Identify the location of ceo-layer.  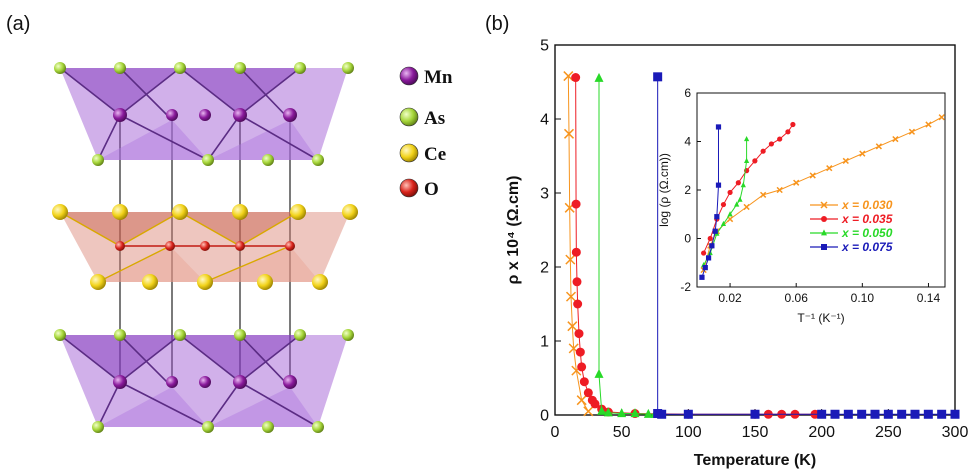
(205, 247).